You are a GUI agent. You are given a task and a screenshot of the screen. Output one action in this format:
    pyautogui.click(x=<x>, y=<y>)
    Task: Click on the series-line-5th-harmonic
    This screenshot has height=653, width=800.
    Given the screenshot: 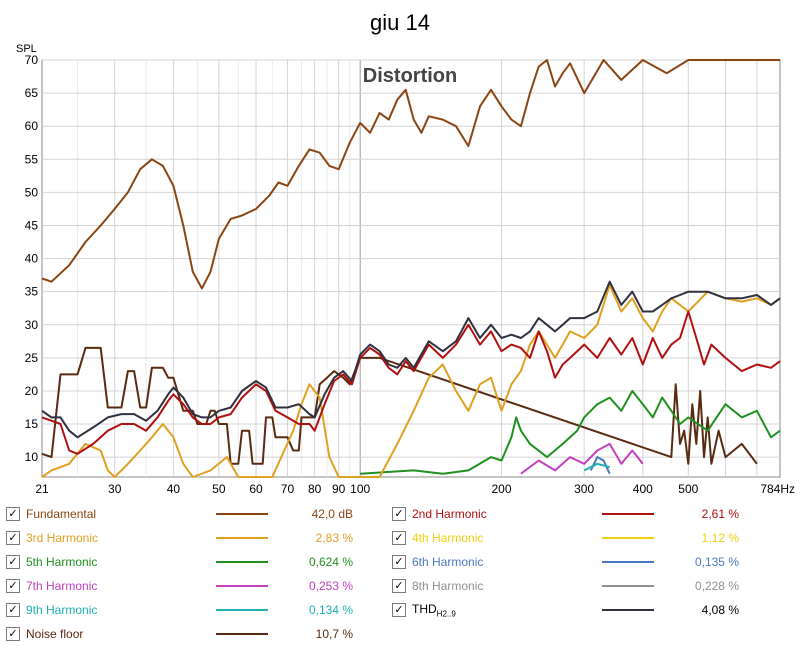 What is the action you would take?
    pyautogui.click(x=570, y=432)
    